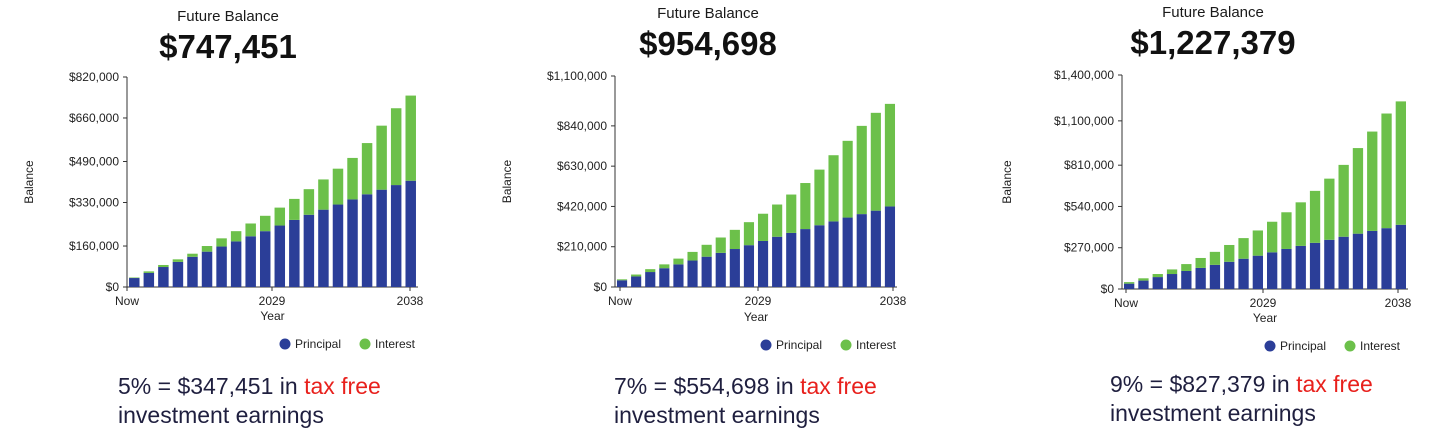 The width and height of the screenshot is (1430, 438). I want to click on caption-prefix: 5% = $347,451 in, so click(211, 386).